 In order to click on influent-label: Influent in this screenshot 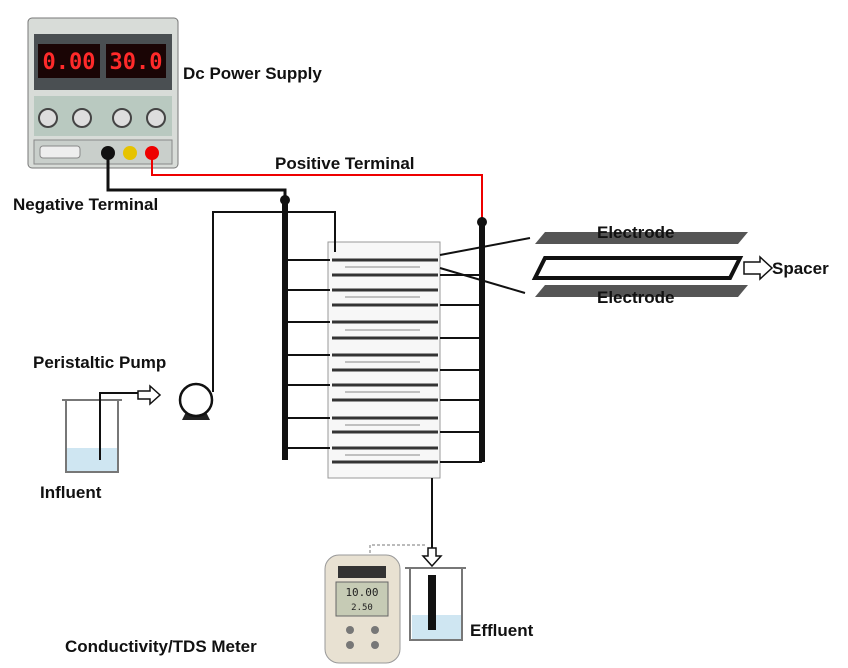, I will do `click(71, 492)`.